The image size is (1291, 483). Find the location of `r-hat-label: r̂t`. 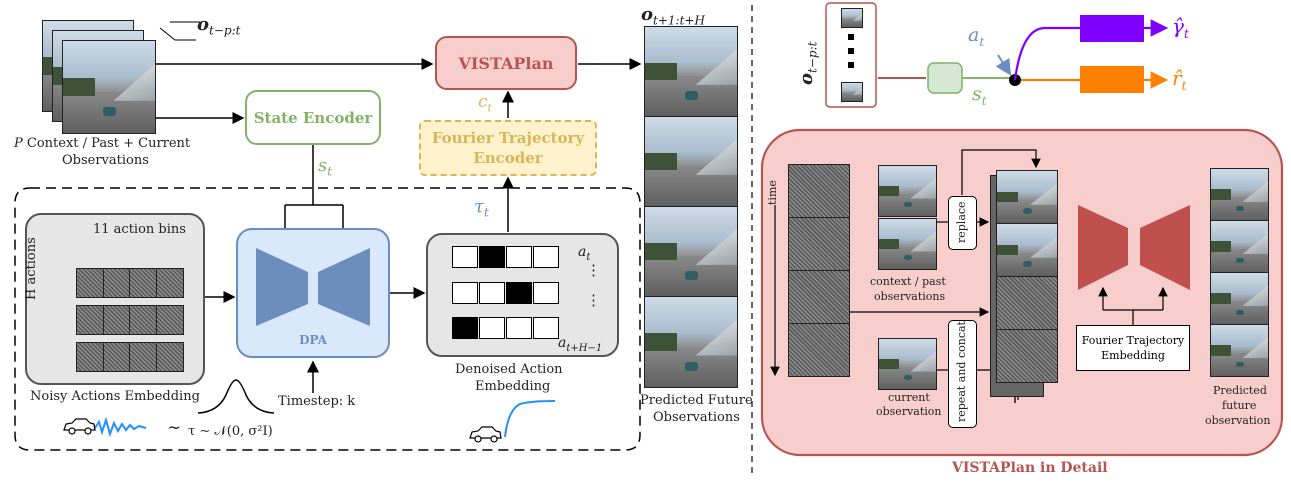

r-hat-label: r̂t is located at coordinates (1179, 79).